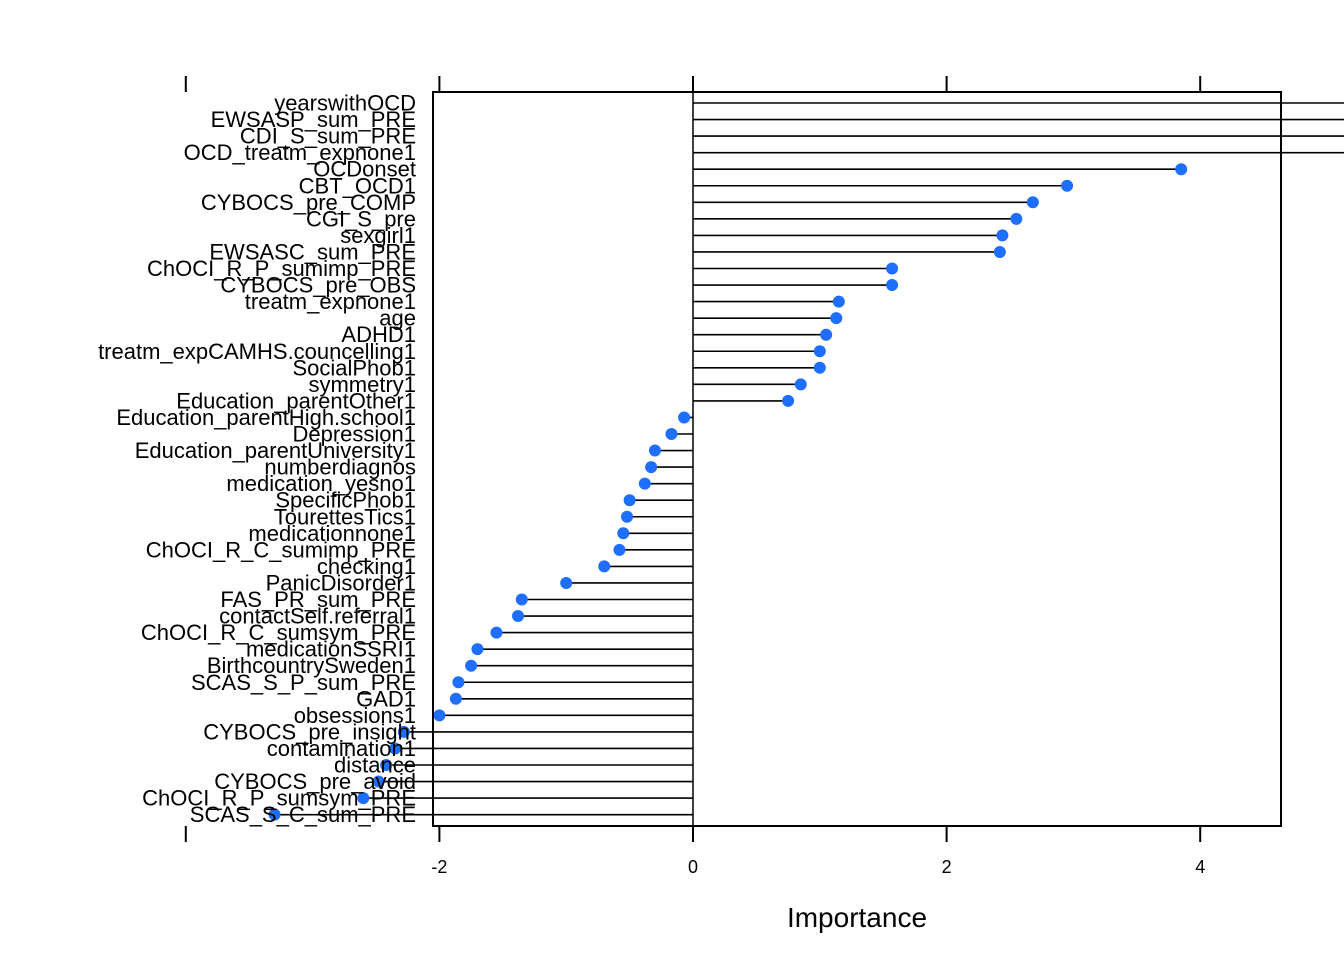 This screenshot has width=1344, height=960. I want to click on category-label: SocialPhob1, so click(354, 367).